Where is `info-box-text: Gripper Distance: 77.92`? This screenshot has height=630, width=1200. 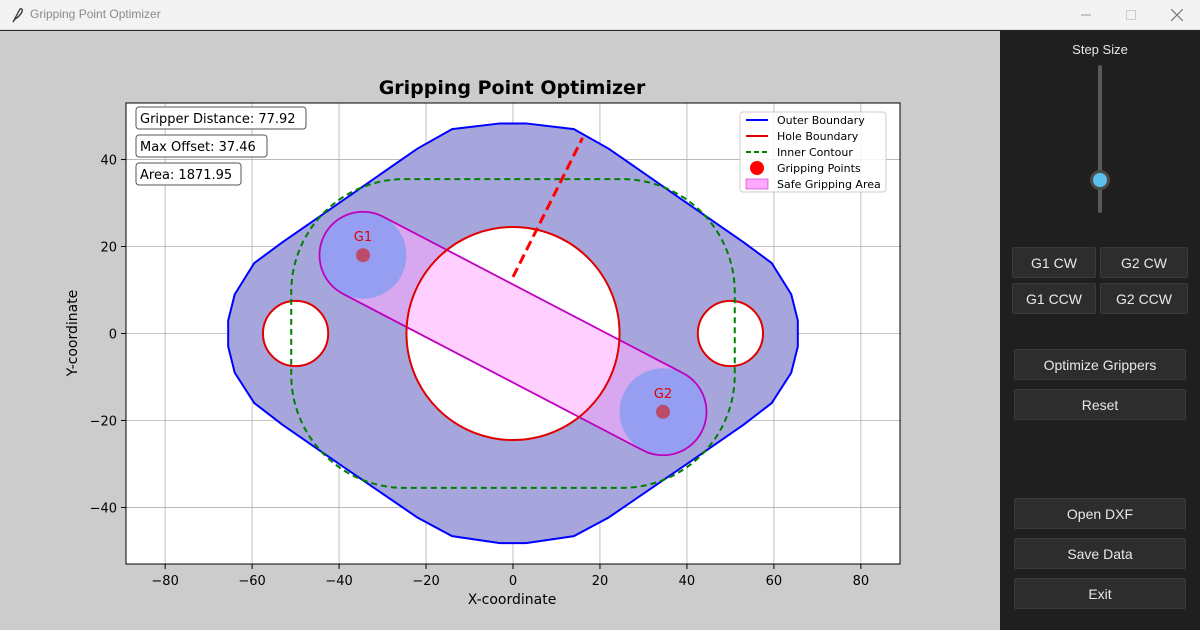 info-box-text: Gripper Distance: 77.92 is located at coordinates (218, 119).